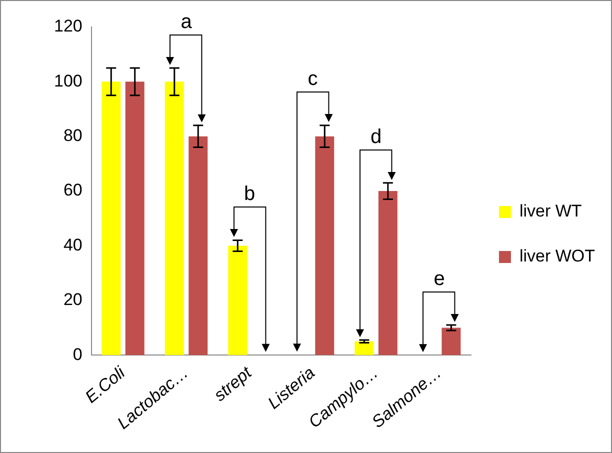 The height and width of the screenshot is (453, 612). I want to click on annotation: b, so click(249, 194).